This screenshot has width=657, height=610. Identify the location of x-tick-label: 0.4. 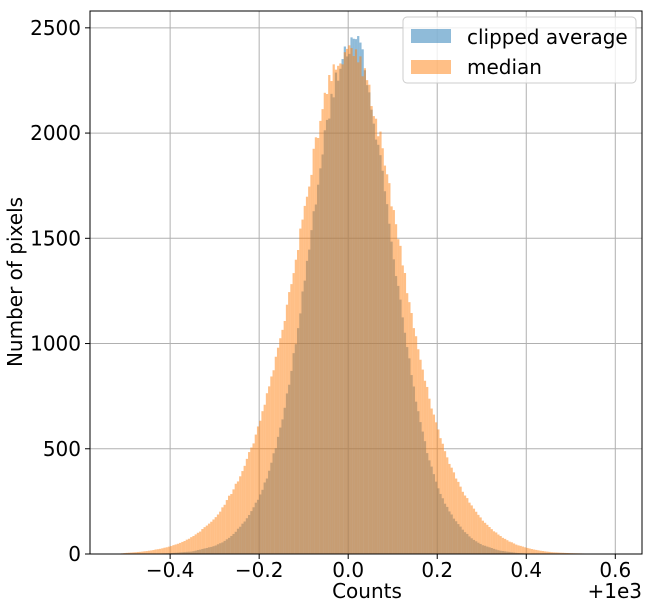
(526, 570).